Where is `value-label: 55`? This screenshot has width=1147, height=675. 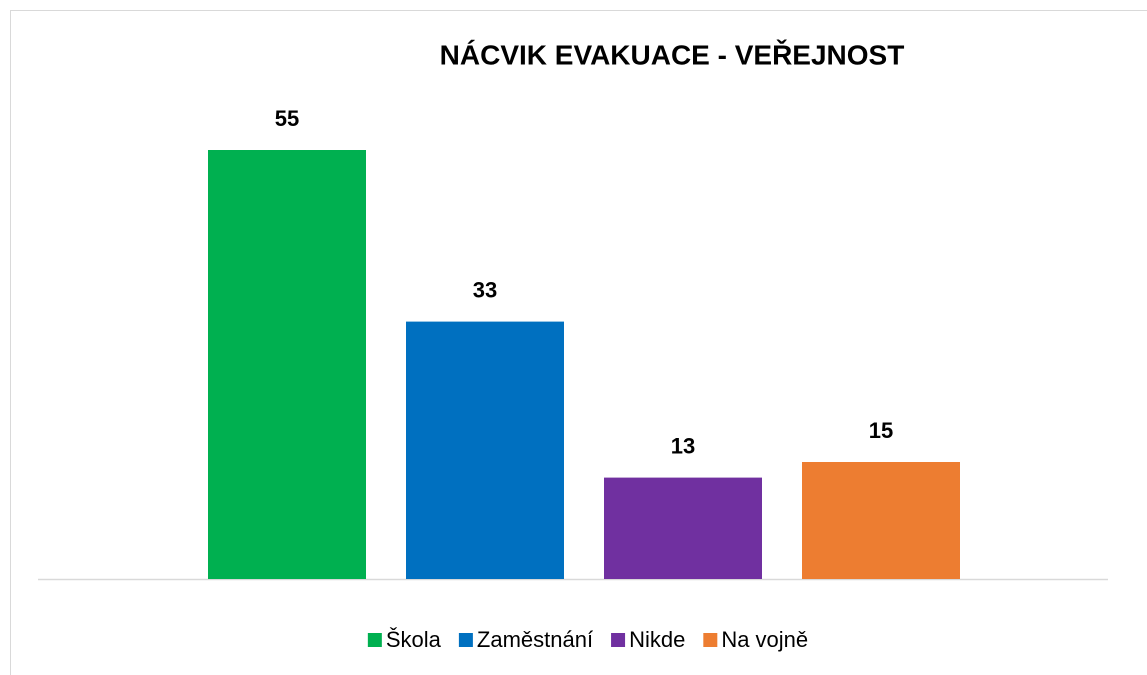 value-label: 55 is located at coordinates (287, 118).